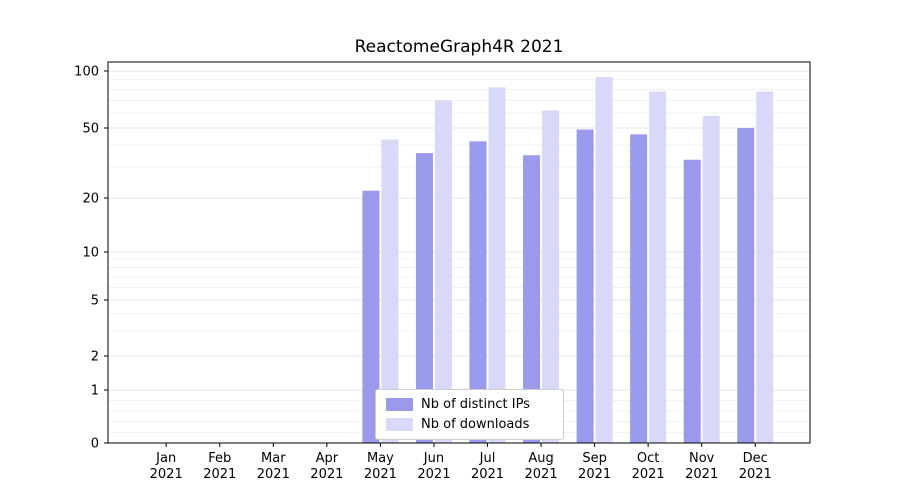 This screenshot has height=500, width=900. Describe the element at coordinates (755, 458) in the screenshot. I see `x-tick-label-month: Dec` at that location.